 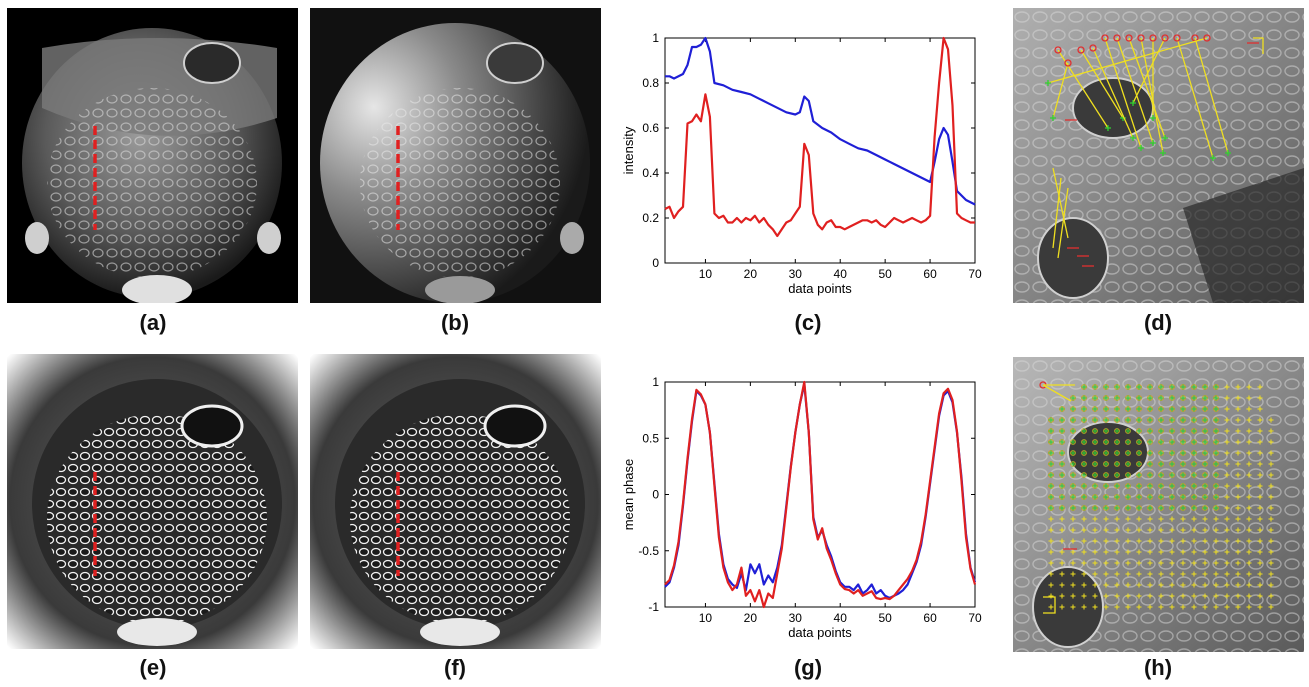 I want to click on y-tick-label: 0.8, so click(x=650, y=83).